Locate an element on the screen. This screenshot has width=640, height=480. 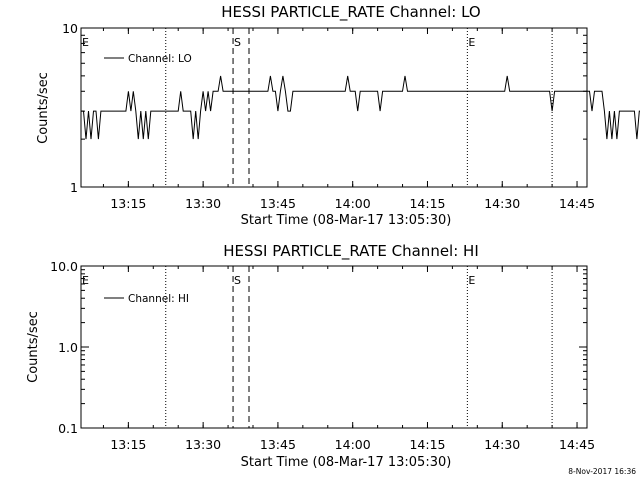
y-tick-label-hi: 10.0 is located at coordinates (64, 266).